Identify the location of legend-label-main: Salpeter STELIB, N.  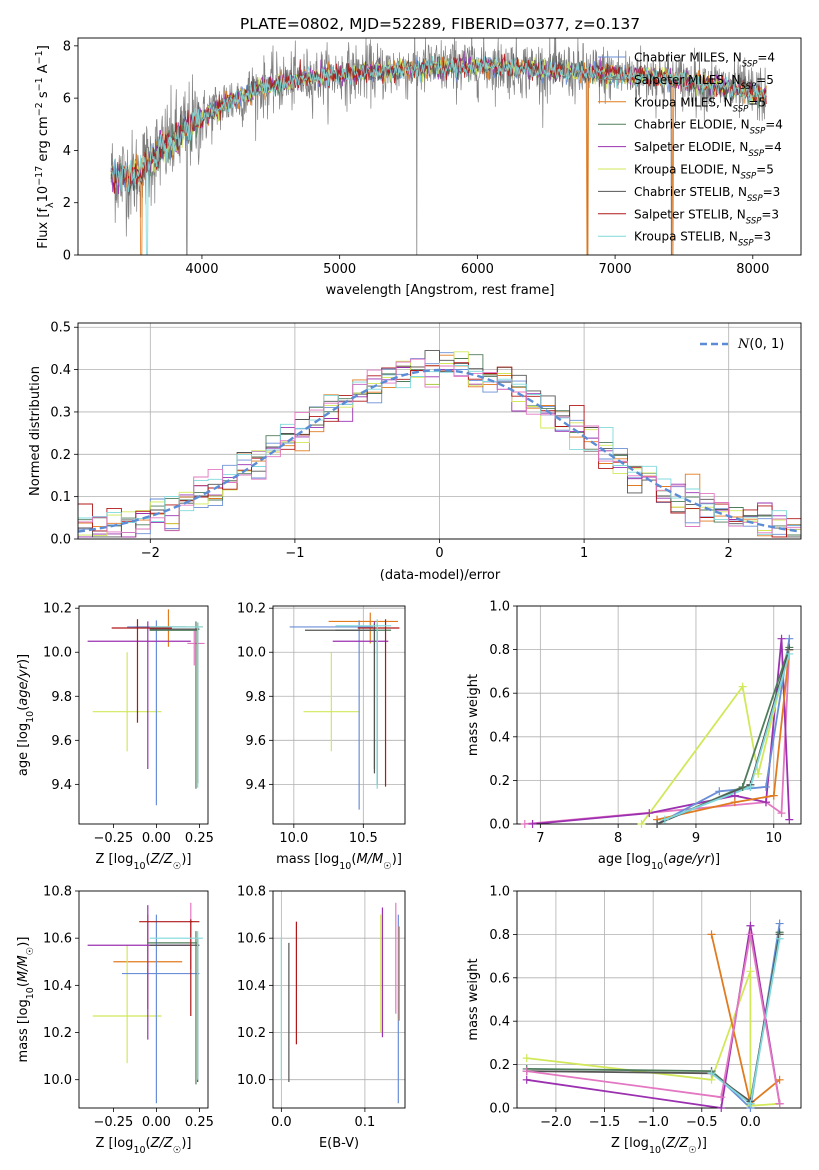
(690, 214).